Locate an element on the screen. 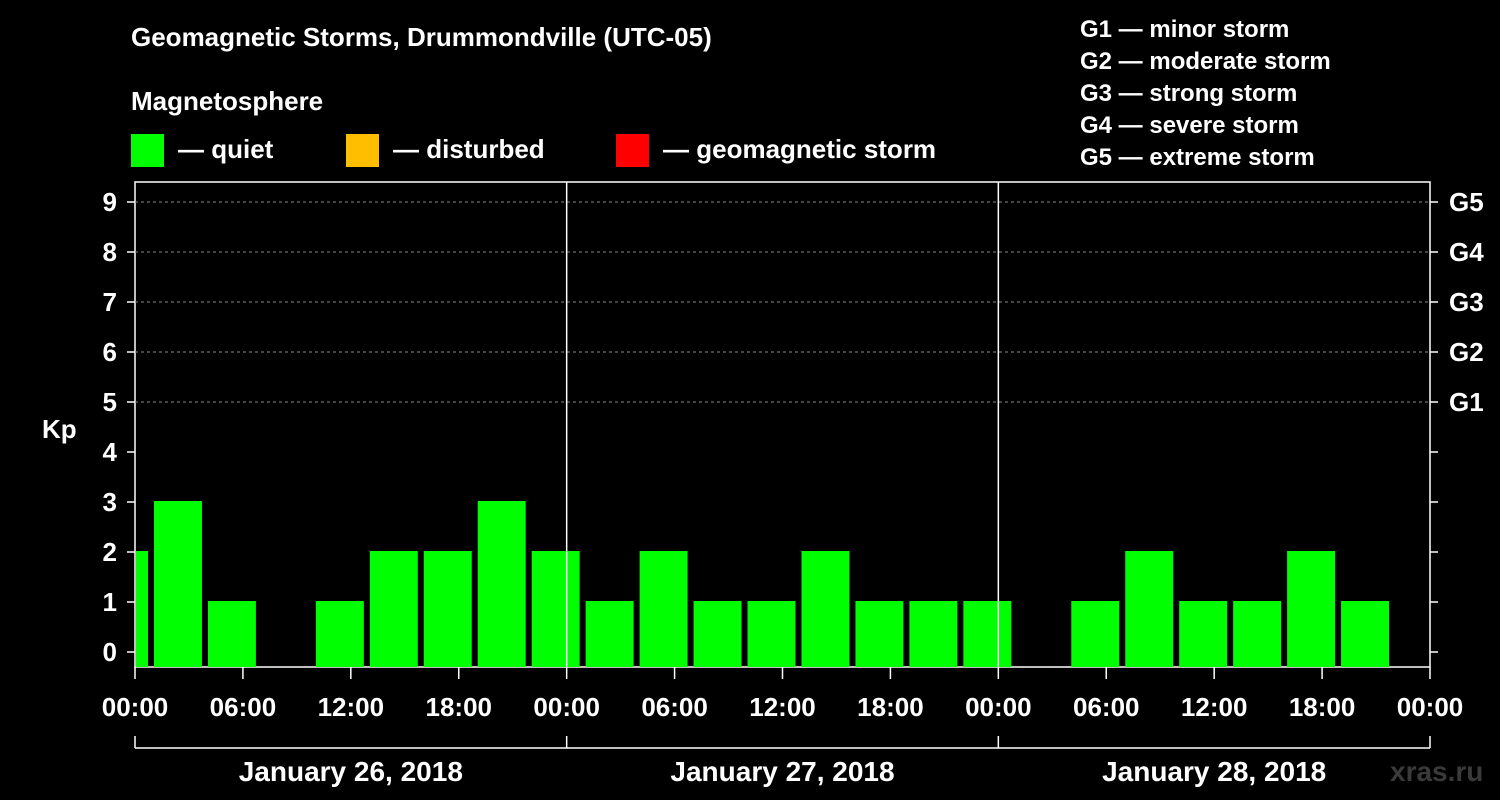 This screenshot has width=1500, height=800. y-tick-label: 3 is located at coordinates (110, 502).